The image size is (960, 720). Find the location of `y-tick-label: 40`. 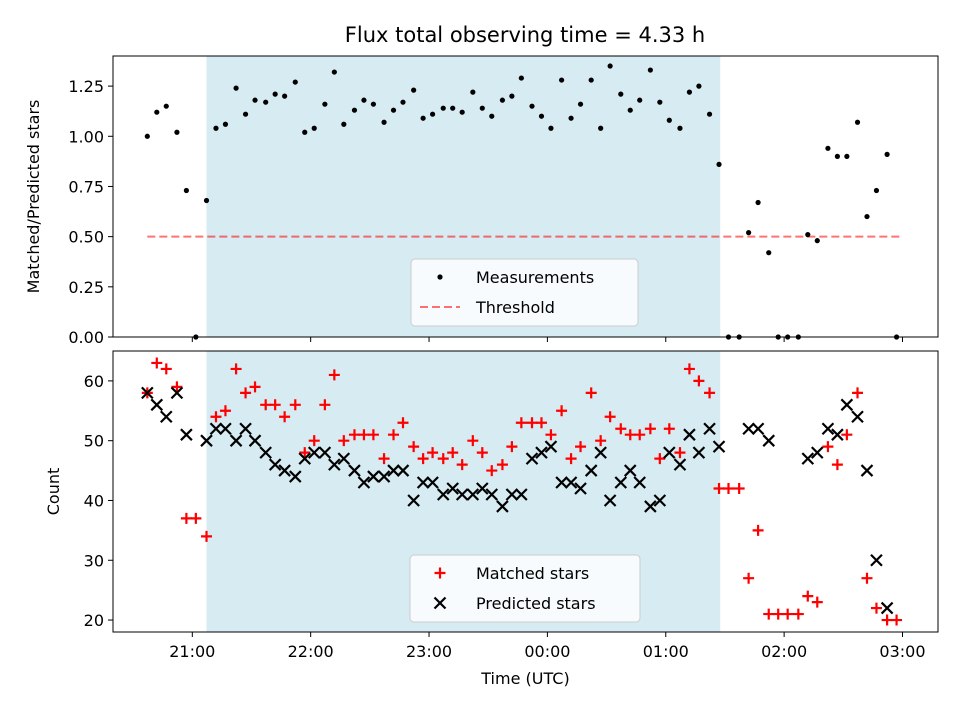

y-tick-label: 40 is located at coordinates (94, 500).